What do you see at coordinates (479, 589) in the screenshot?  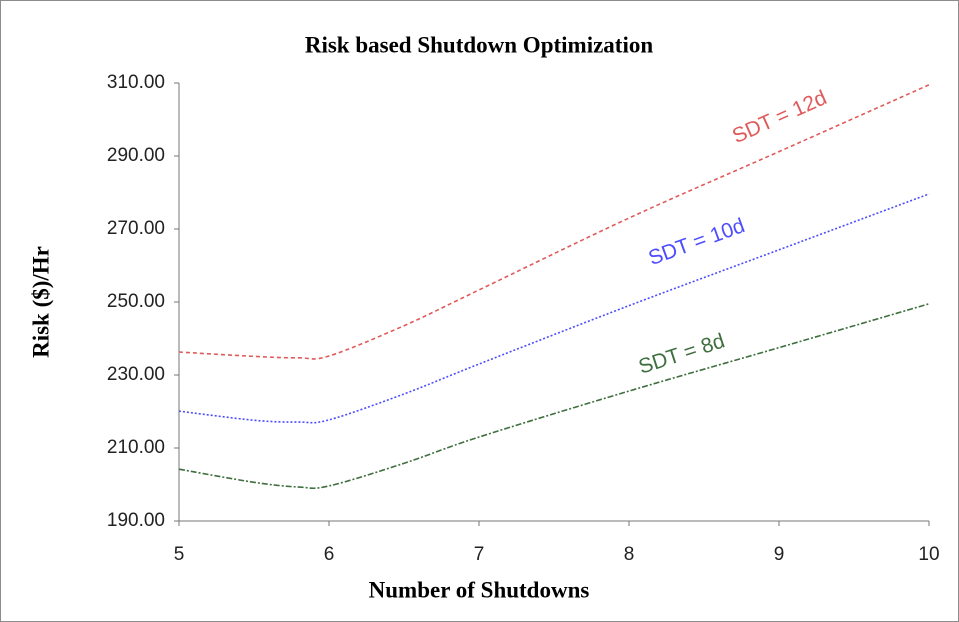 I see `x-axis-label: Number of Shutdowns` at bounding box center [479, 589].